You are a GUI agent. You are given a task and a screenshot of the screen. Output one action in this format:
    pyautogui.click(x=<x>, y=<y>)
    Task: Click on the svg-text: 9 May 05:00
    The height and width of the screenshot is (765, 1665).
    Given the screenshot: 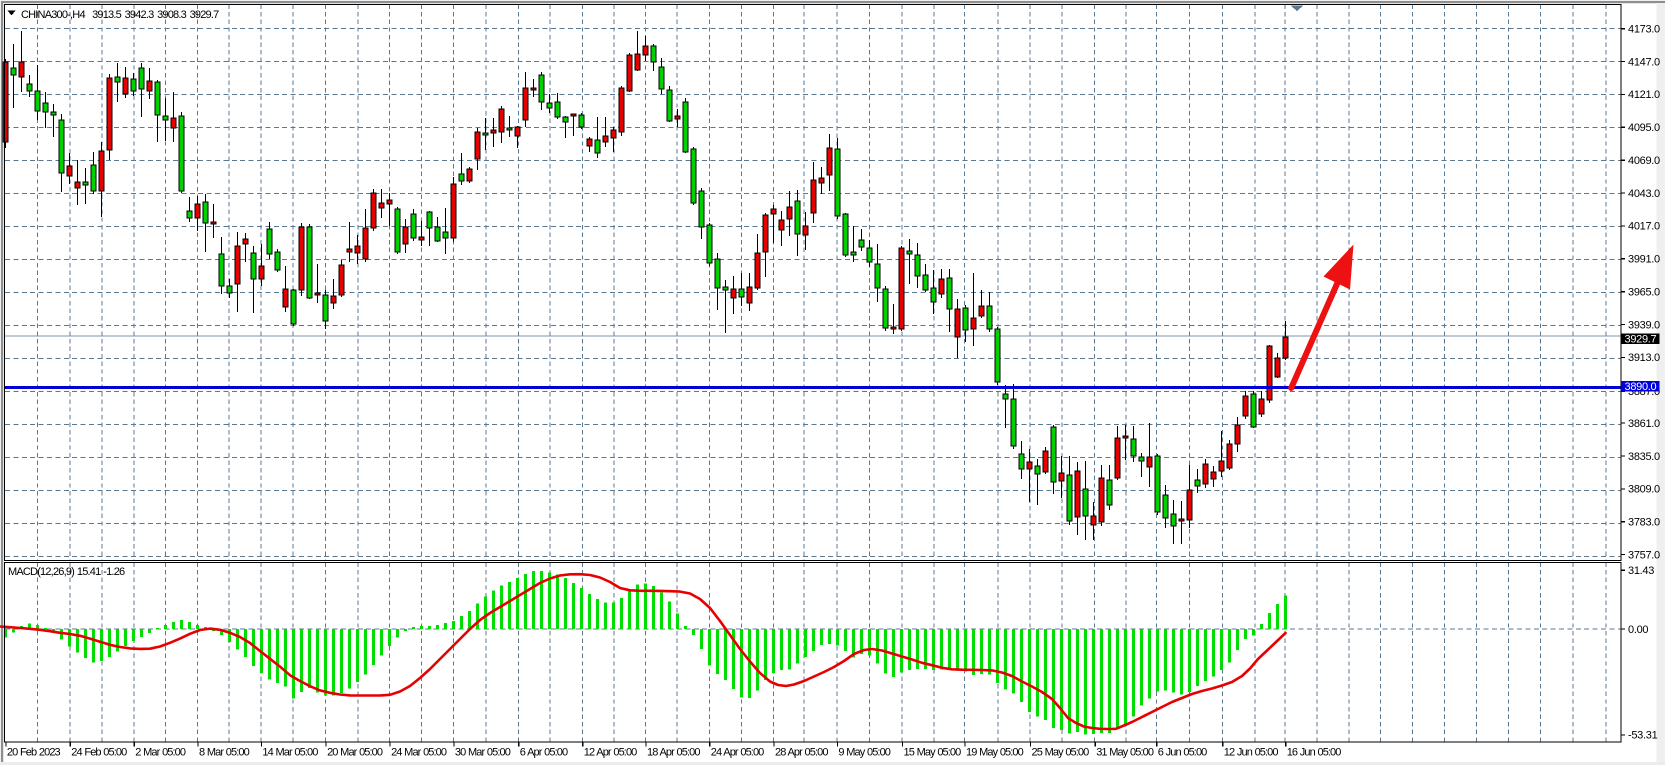 What is the action you would take?
    pyautogui.click(x=864, y=753)
    